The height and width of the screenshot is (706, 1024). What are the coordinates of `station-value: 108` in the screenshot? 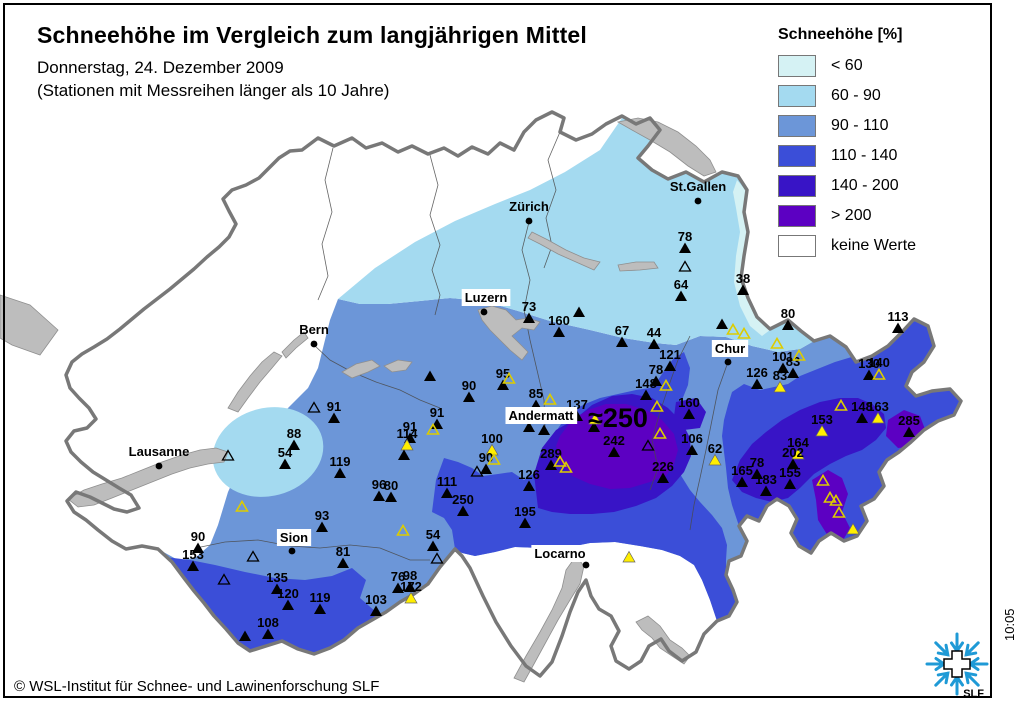 It's located at (268, 622).